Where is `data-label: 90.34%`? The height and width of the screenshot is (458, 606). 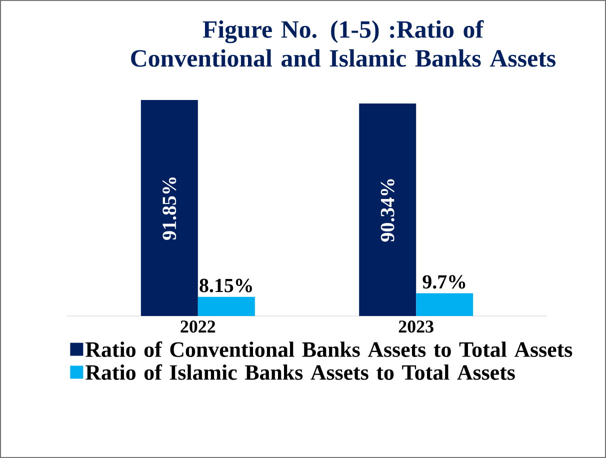
data-label: 90.34% is located at coordinates (387, 210).